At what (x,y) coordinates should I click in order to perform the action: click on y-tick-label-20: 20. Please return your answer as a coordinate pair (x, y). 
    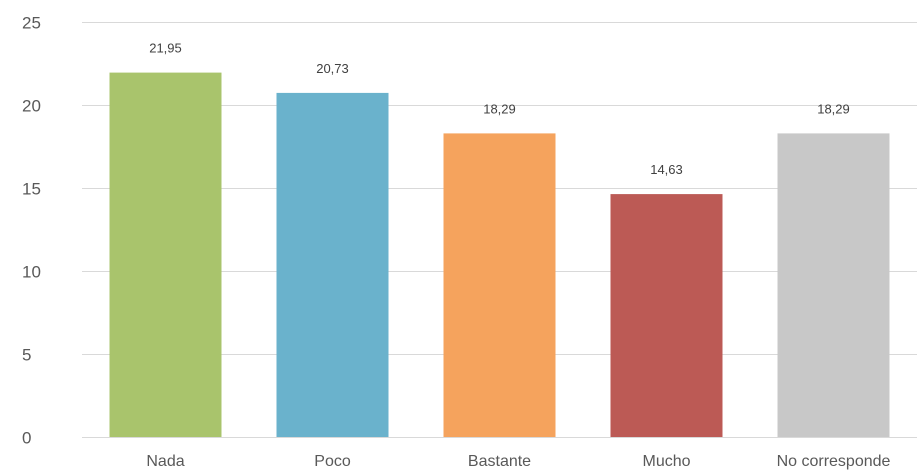
    Looking at the image, I should click on (31, 106).